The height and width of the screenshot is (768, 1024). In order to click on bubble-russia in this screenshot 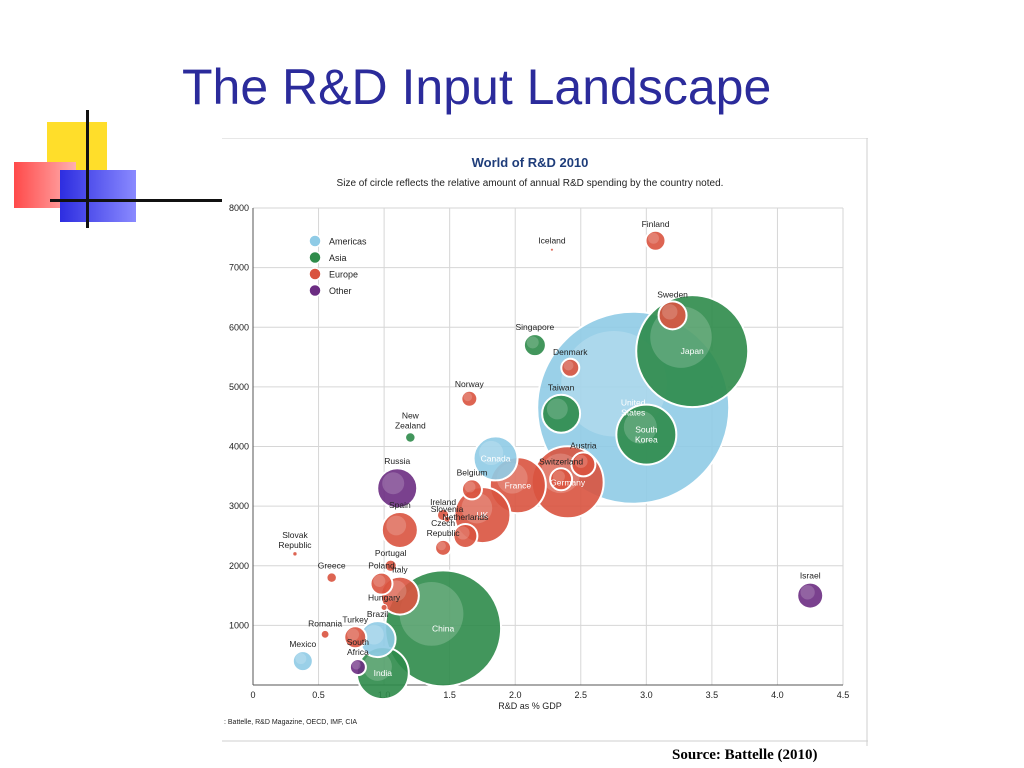, I will do `click(397, 488)`.